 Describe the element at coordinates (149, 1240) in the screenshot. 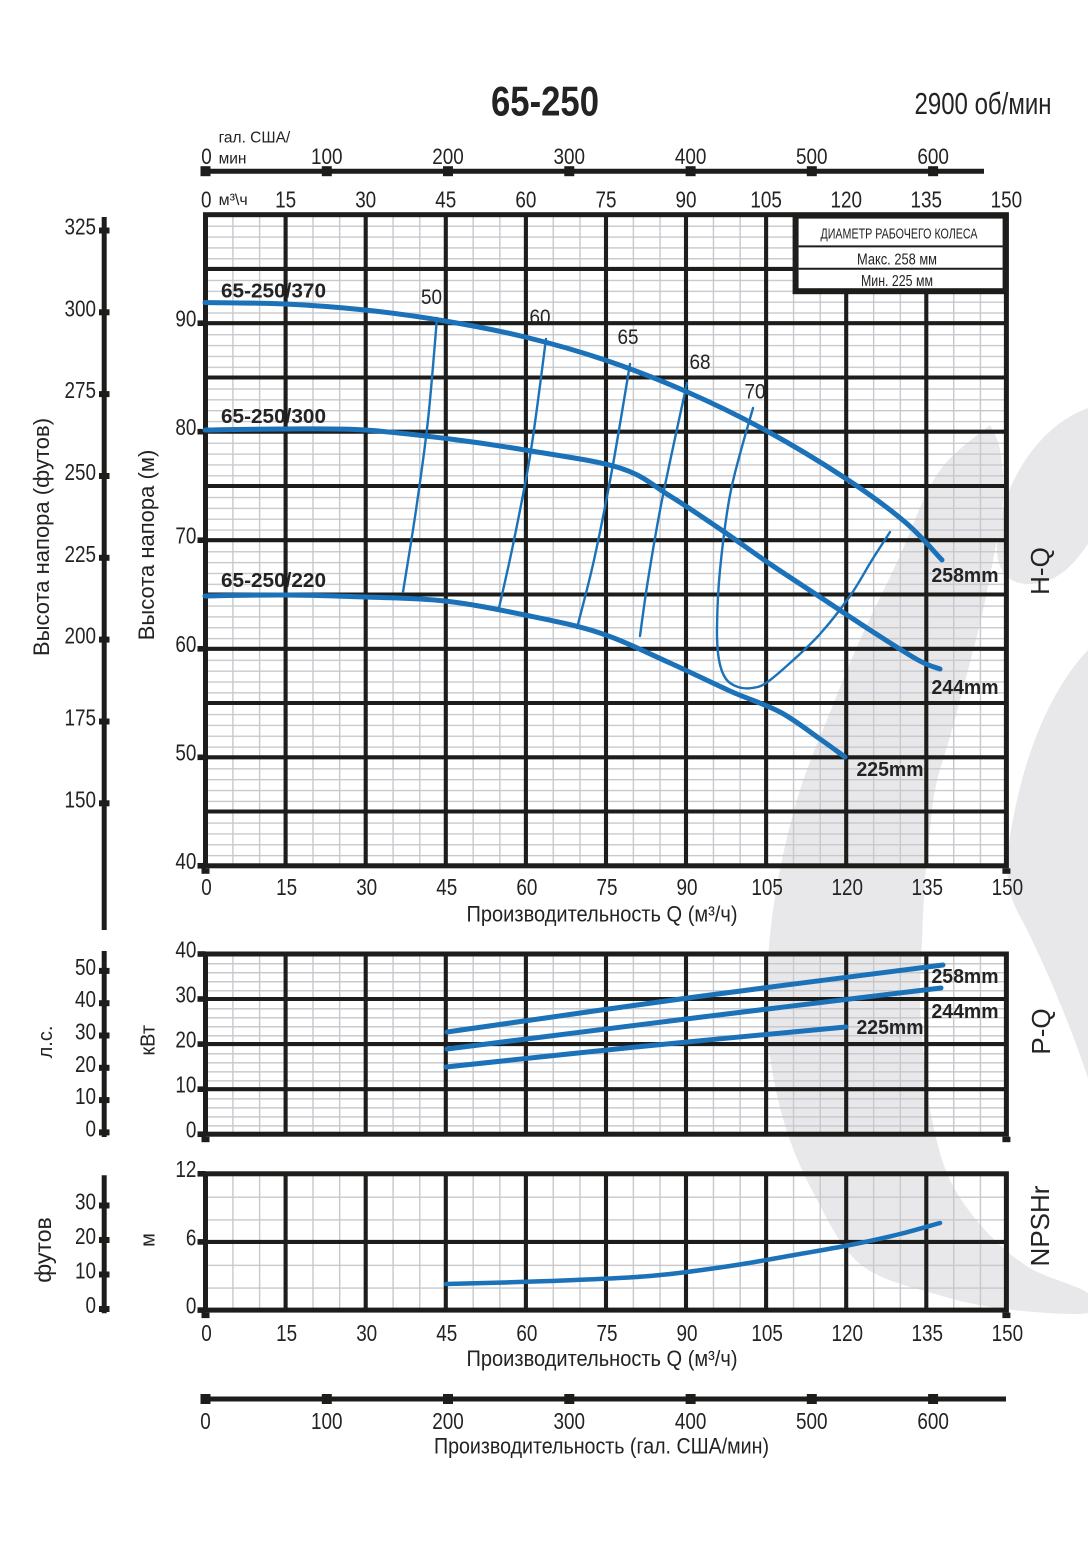

I see `svg-text: м` at that location.